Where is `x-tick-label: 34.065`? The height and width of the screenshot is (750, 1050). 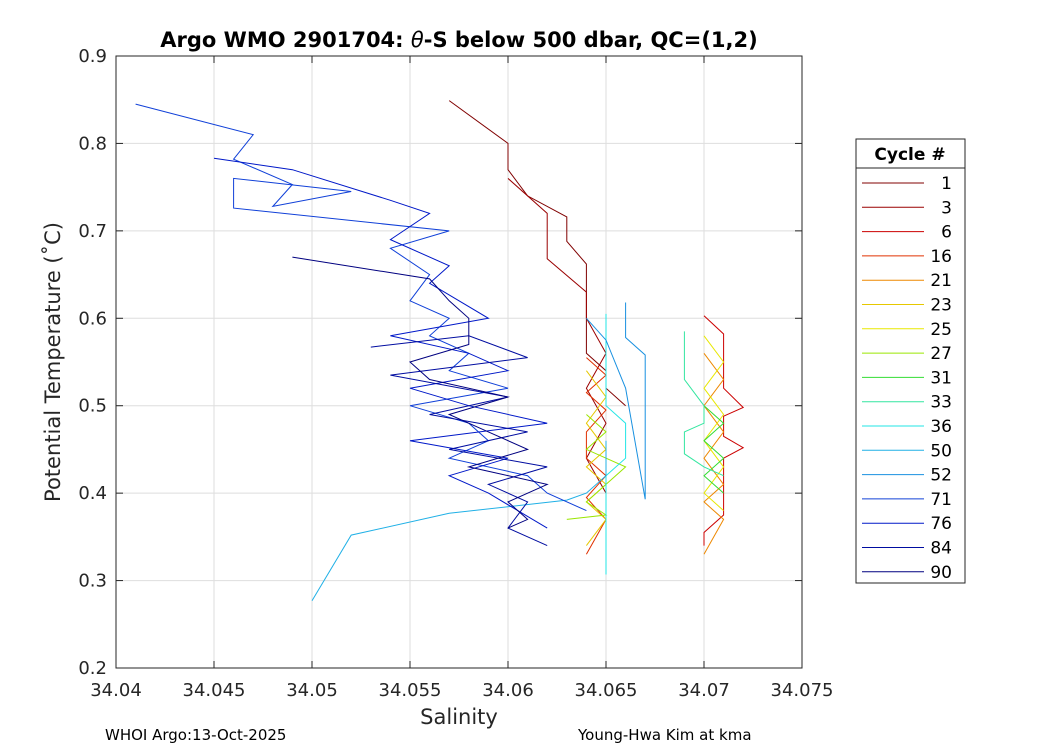
x-tick-label: 34.065 is located at coordinates (606, 690).